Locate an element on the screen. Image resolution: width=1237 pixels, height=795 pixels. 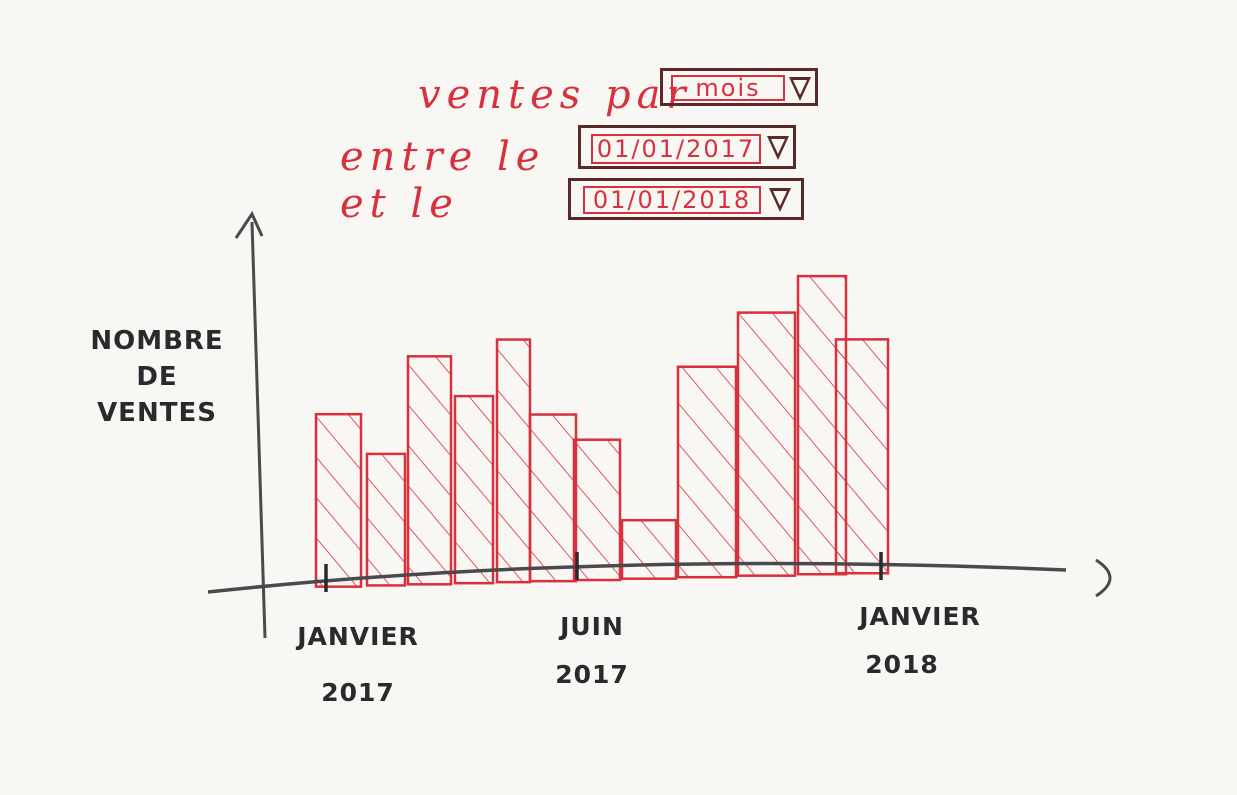
x-tick-label-3-line-1: JANVIER is located at coordinates (920, 616).